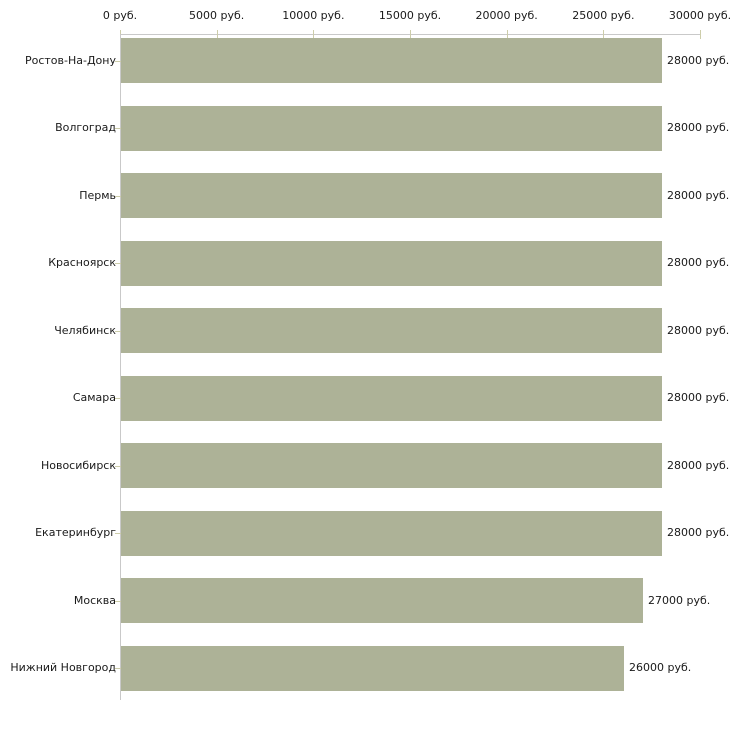 This screenshot has width=730, height=730. Describe the element at coordinates (94, 600) in the screenshot. I see `category-label: Москва` at that location.